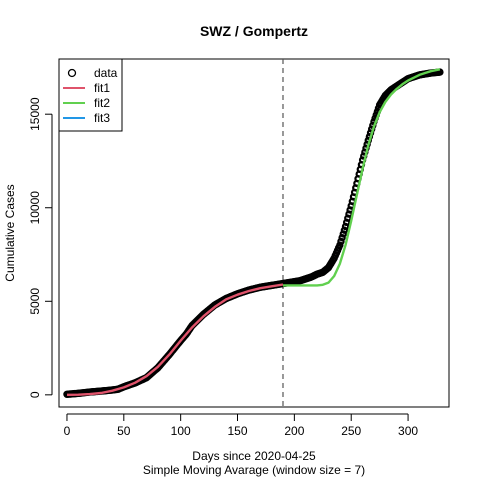 This screenshot has width=480, height=480. Describe the element at coordinates (254, 470) in the screenshot. I see `chart-subtitle: Simple Moving Avarage (window size = 7)` at that location.